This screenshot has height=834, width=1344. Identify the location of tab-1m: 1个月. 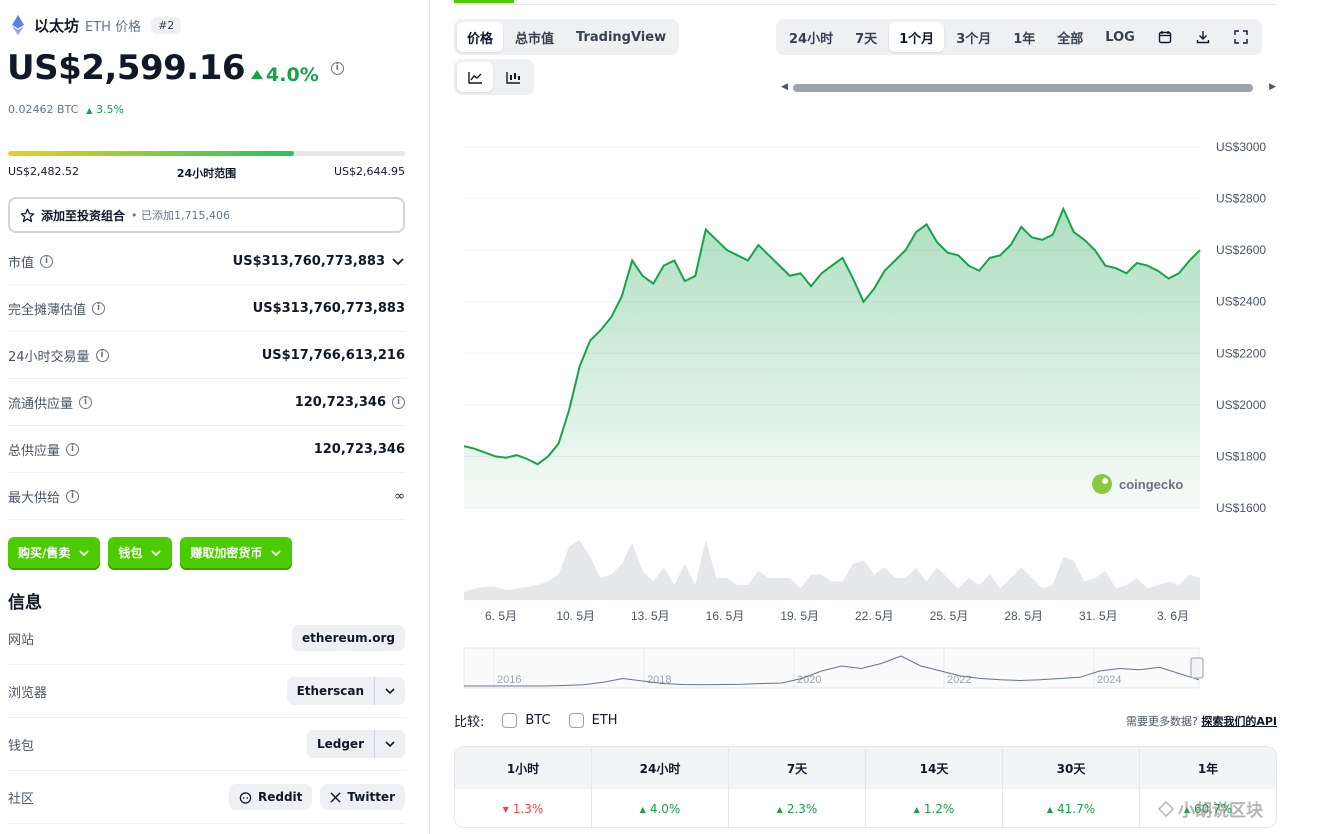
(917, 37).